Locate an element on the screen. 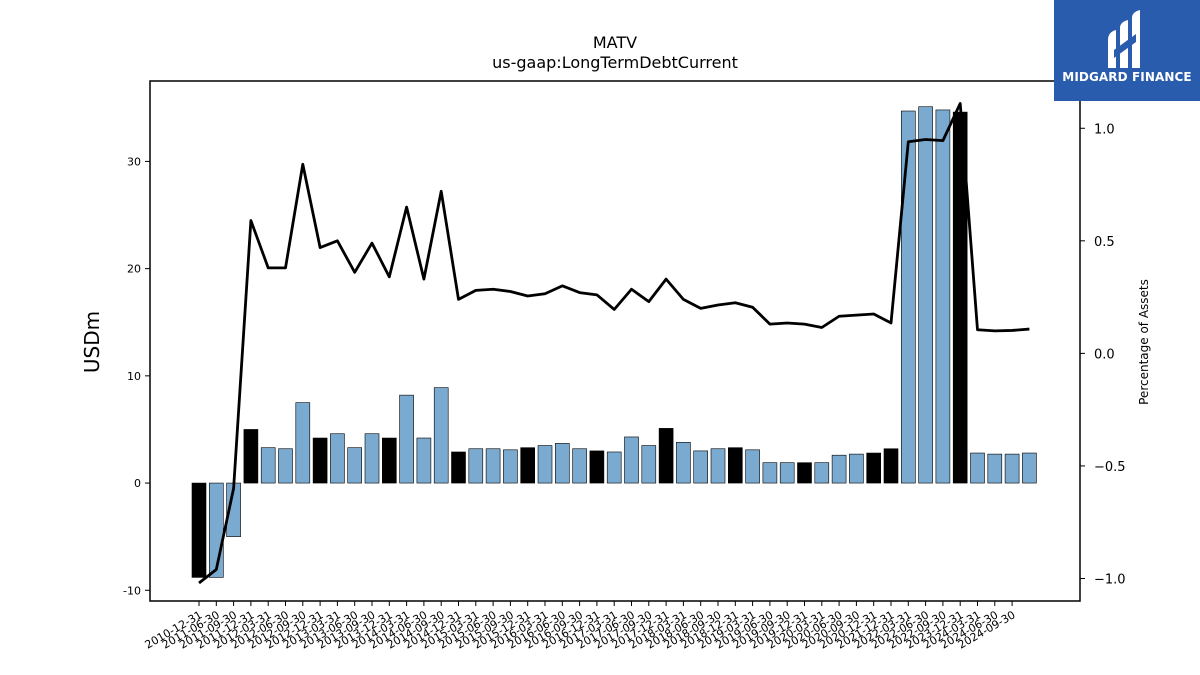 Image resolution: width=1200 pixels, height=675 pixels. y-axis-label: USDm is located at coordinates (92, 342).